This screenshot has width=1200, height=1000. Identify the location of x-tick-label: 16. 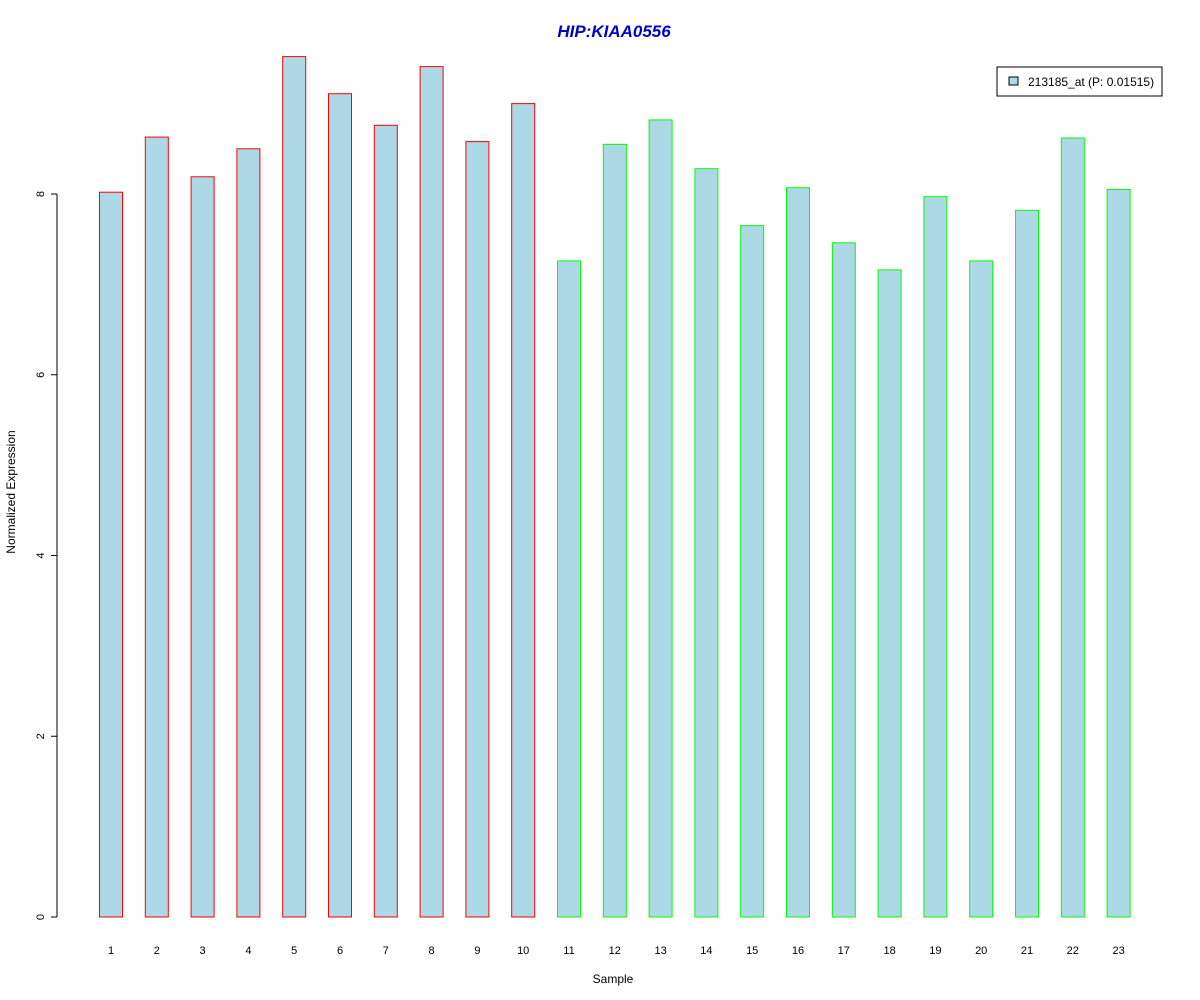
(798, 951).